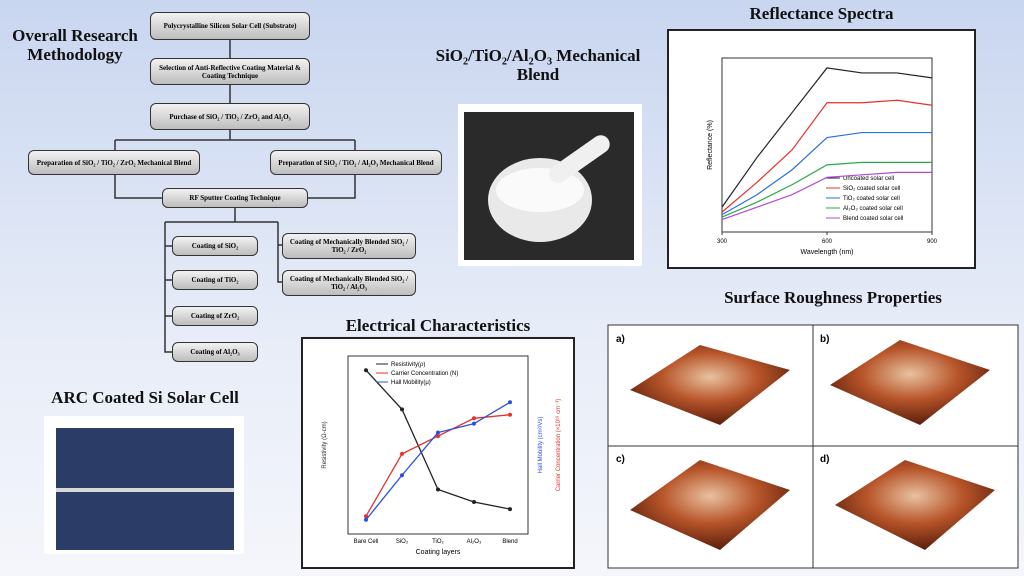 The image size is (1024, 576). I want to click on x-axis-label: Coating layers, so click(438, 552).